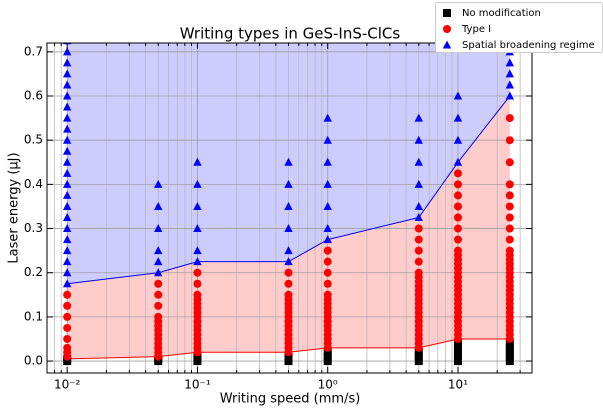  I want to click on chart-title: Writing types in GeS-InS-ClCs, so click(290, 34).